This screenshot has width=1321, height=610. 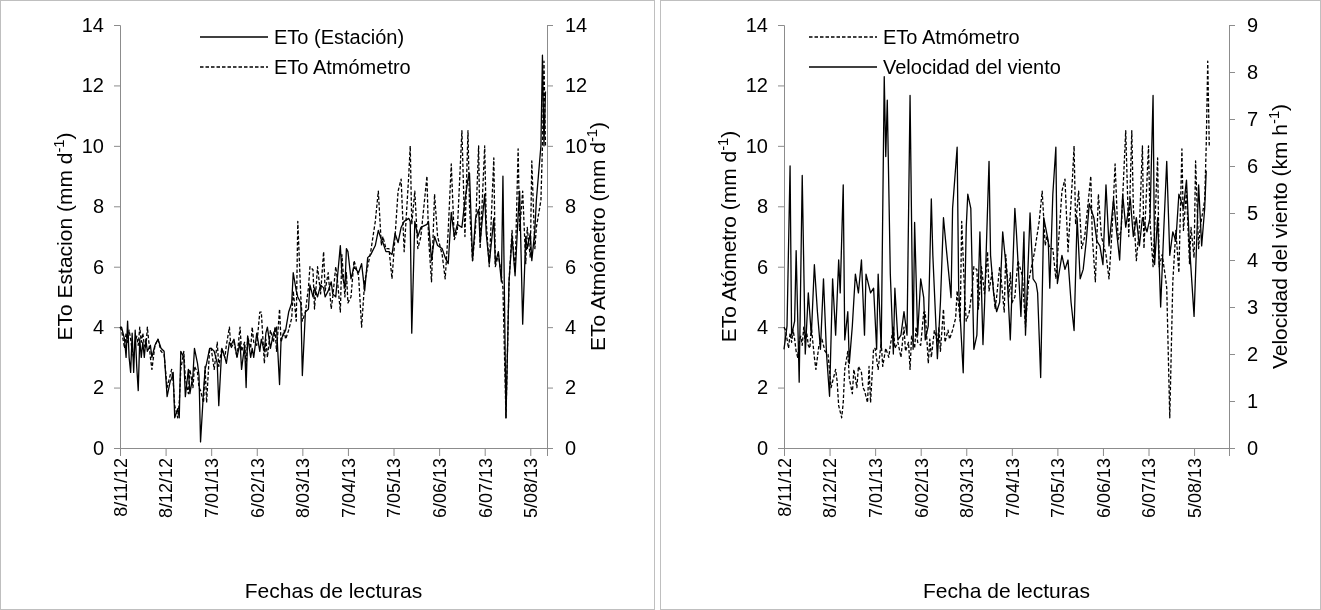 I want to click on y2-tick-label: 5, so click(x=1253, y=212).